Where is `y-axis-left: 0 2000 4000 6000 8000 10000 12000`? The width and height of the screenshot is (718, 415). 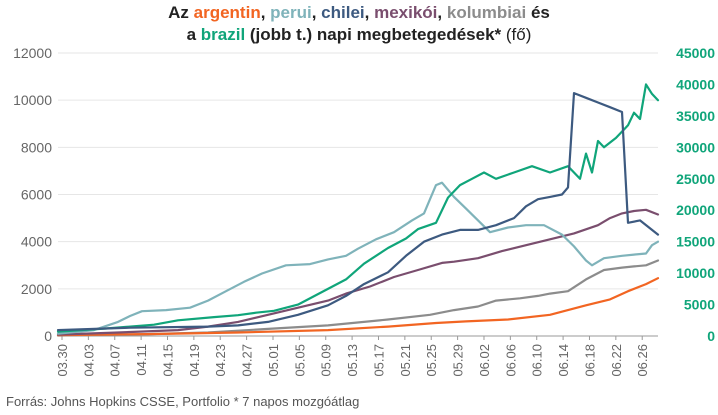
y-axis-left: 0 2000 4000 6000 8000 10000 12000 is located at coordinates (32, 194).